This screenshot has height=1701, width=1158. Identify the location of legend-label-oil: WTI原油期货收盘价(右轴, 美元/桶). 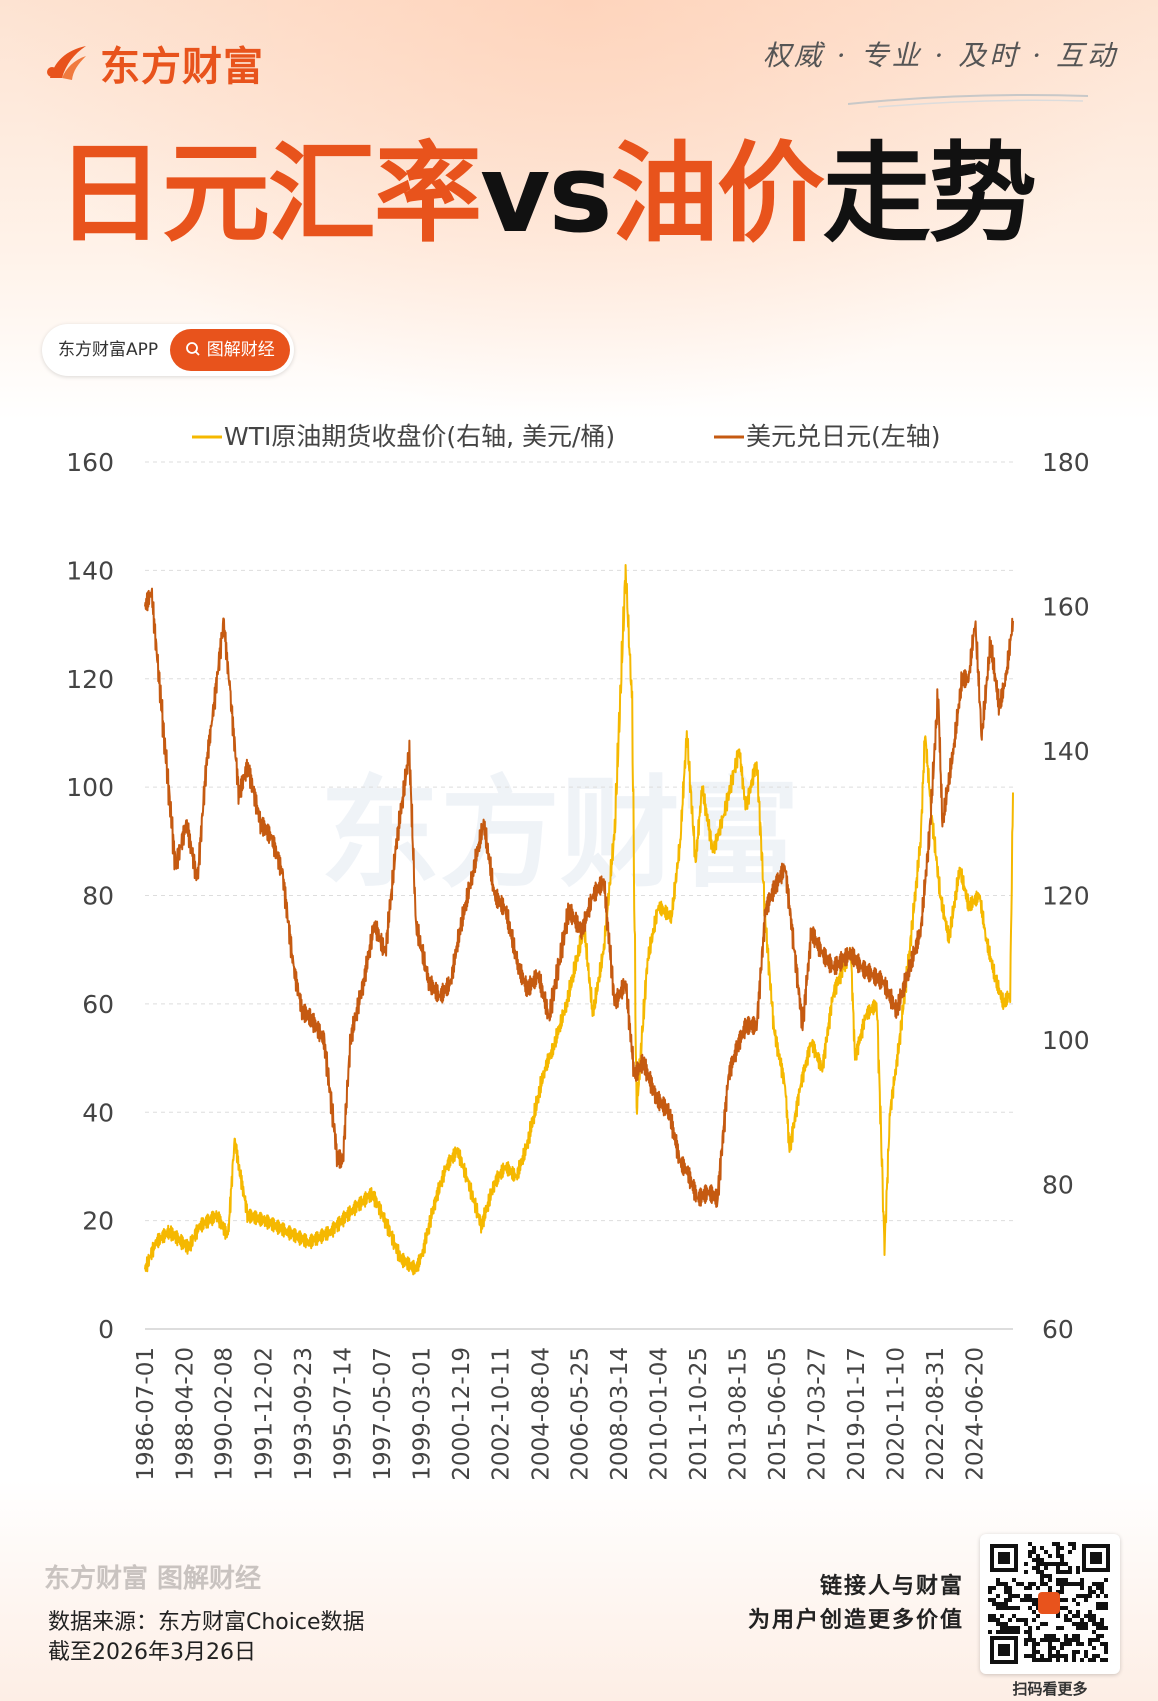
(419, 436).